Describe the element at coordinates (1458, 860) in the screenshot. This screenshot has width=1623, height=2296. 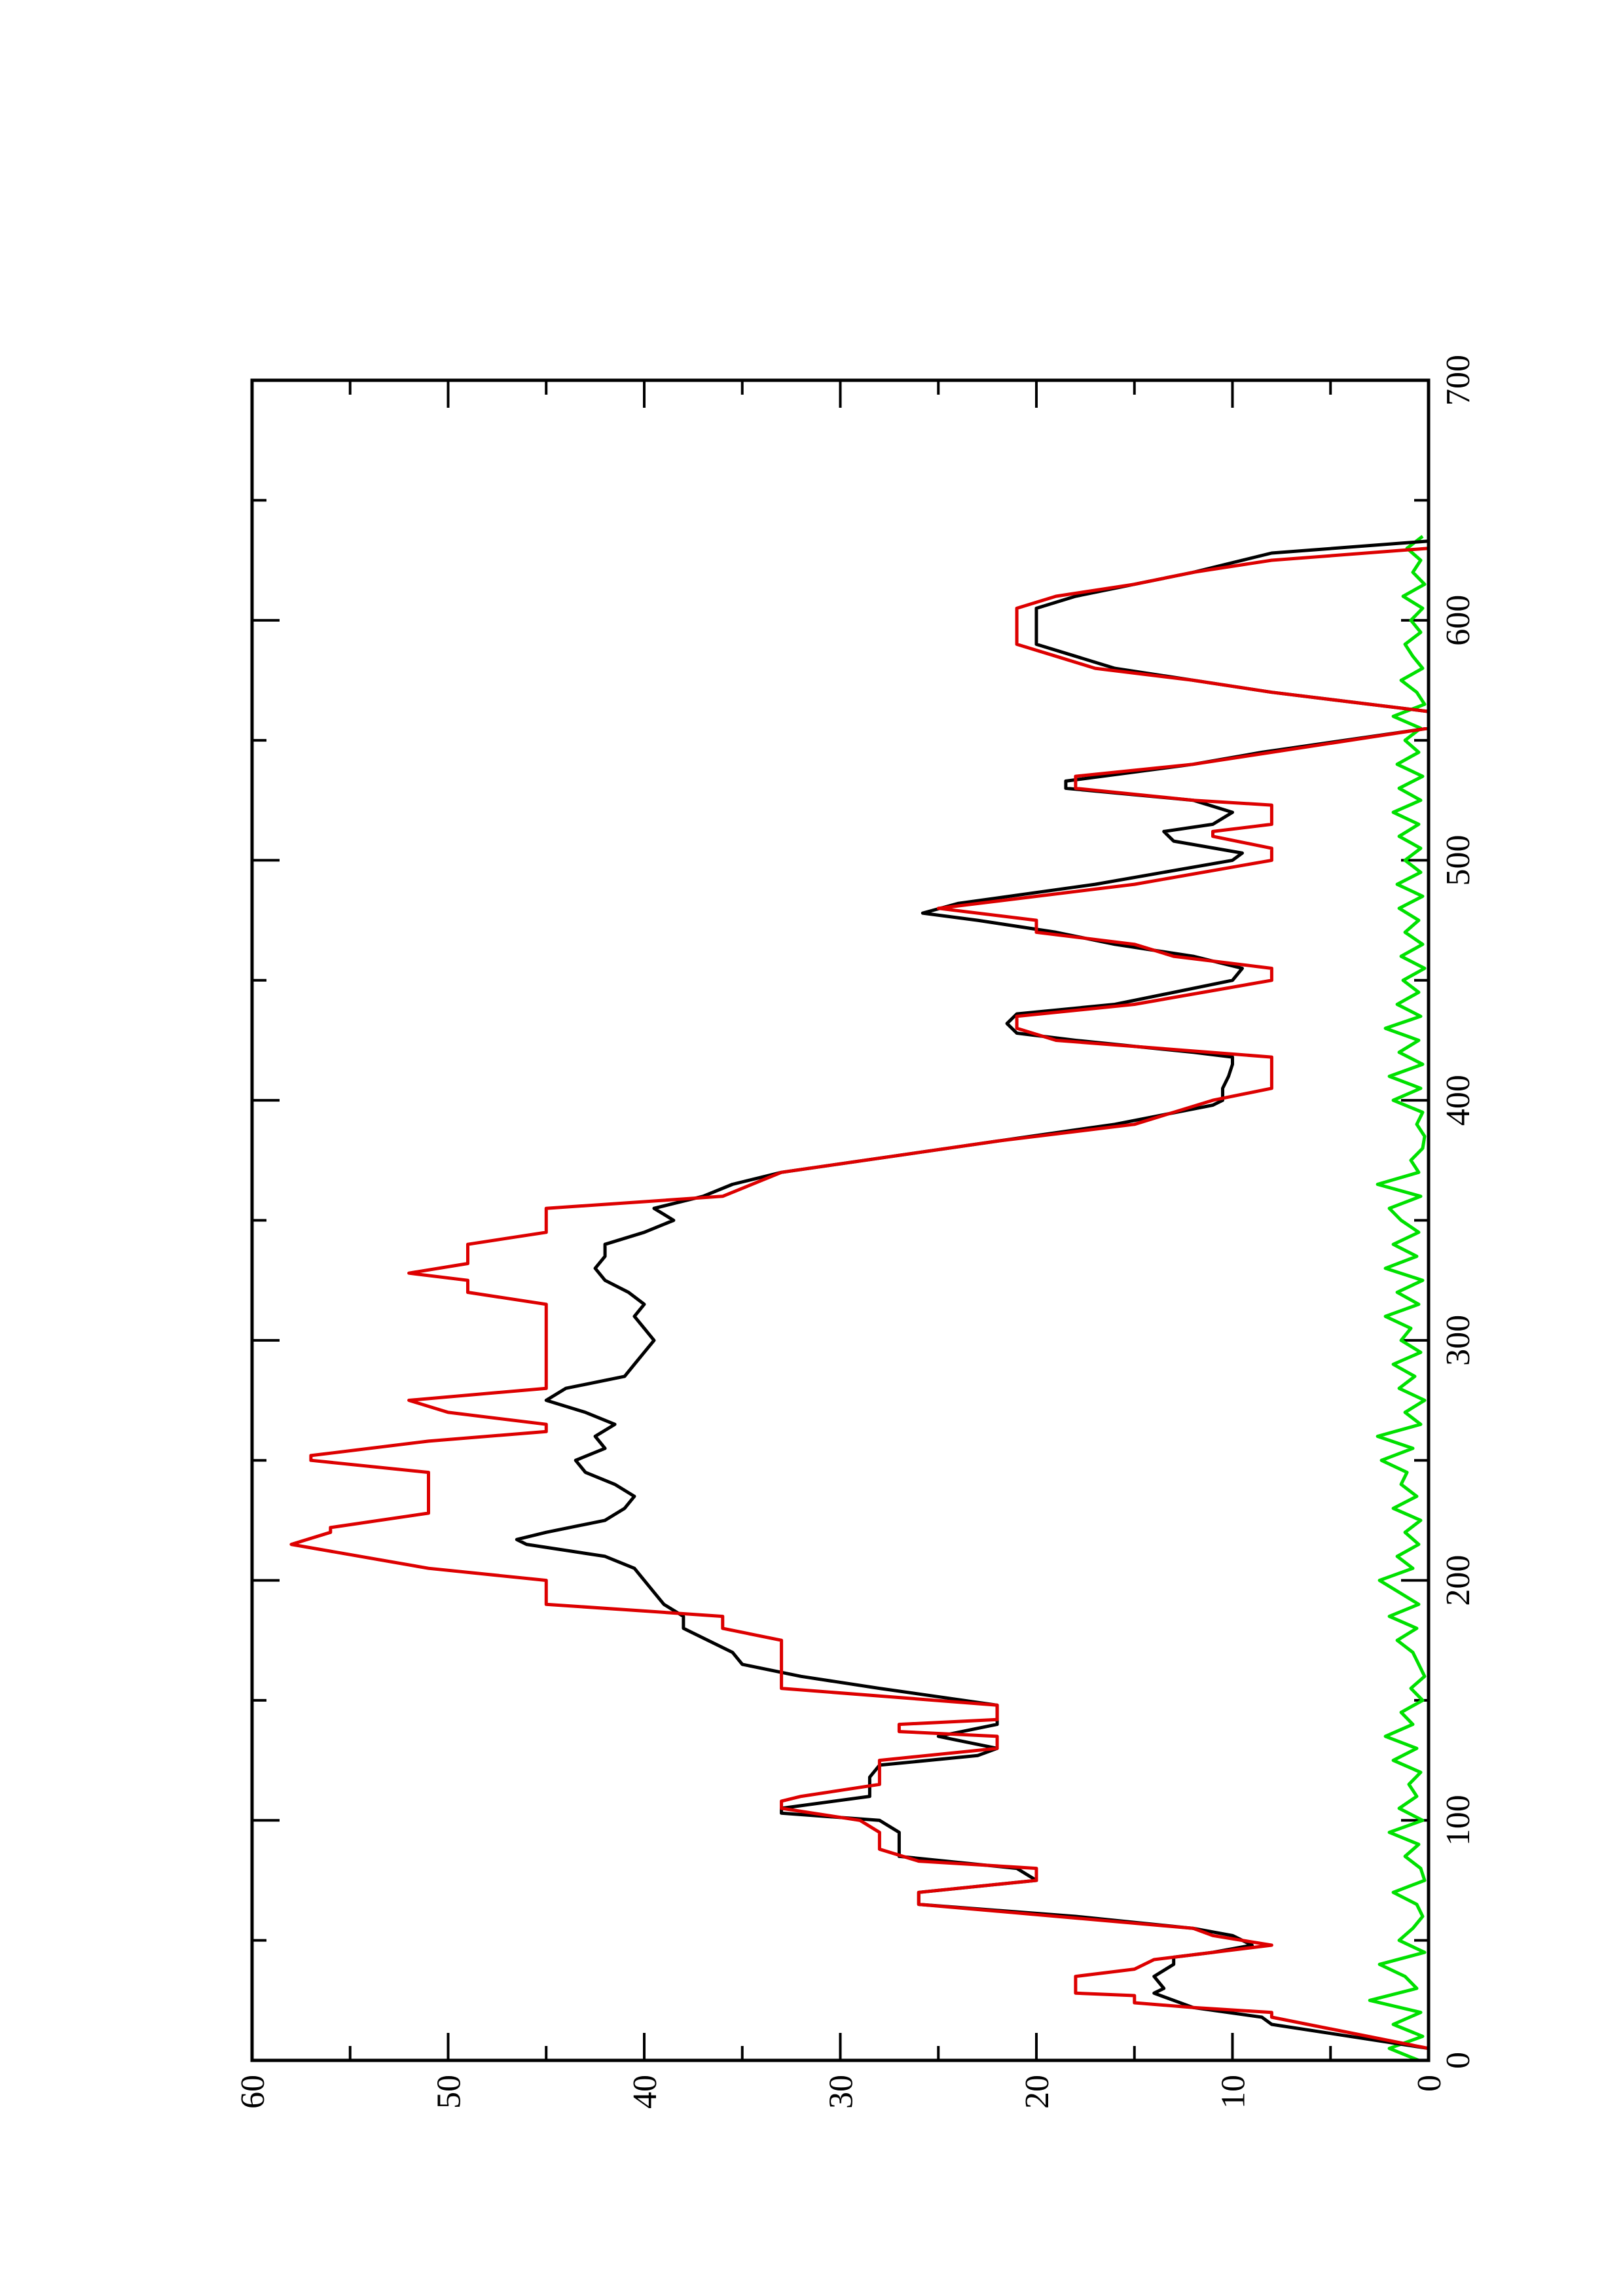
I see `x-tick-label: 500` at that location.